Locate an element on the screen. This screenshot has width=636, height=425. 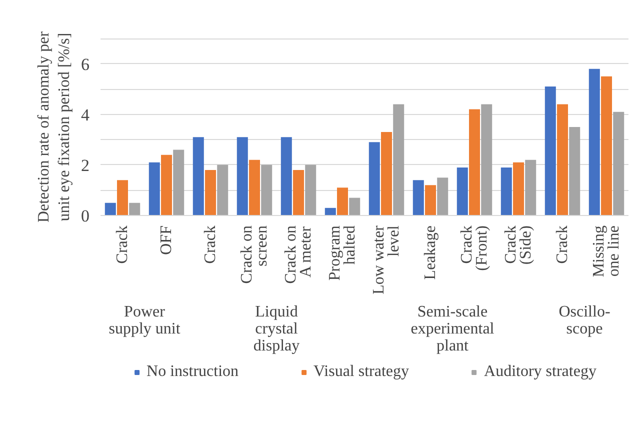
legend-label: No instruction is located at coordinates (192, 372).